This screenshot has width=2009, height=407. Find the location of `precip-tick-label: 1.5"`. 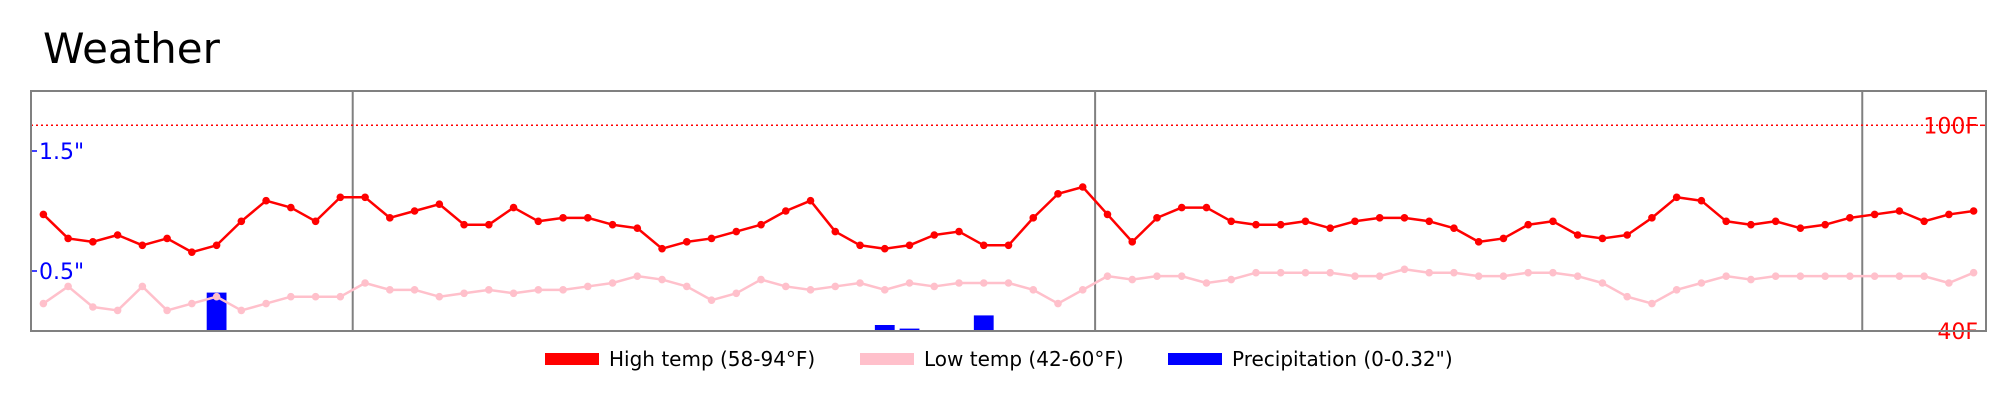

precip-tick-label: 1.5" is located at coordinates (61, 152).